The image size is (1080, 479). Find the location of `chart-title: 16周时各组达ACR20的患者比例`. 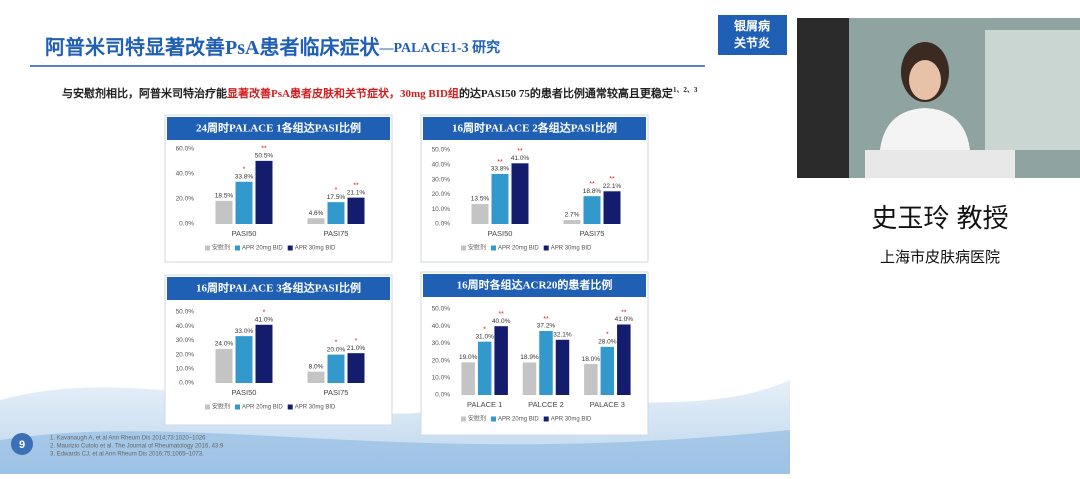

chart-title: 16周时各组达ACR20的患者比例 is located at coordinates (535, 285).